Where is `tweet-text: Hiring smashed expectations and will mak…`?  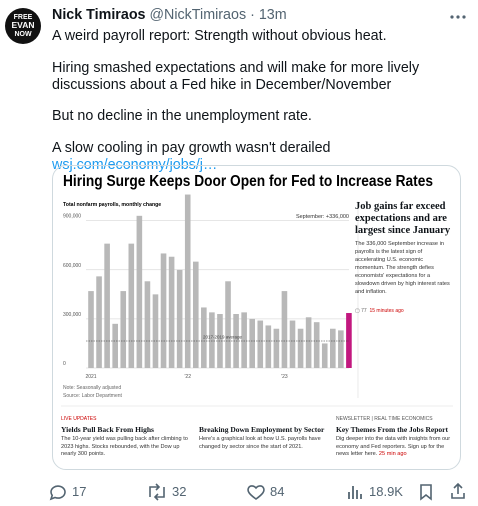
tweet-text: Hiring smashed expectations and will mak… is located at coordinates (236, 76).